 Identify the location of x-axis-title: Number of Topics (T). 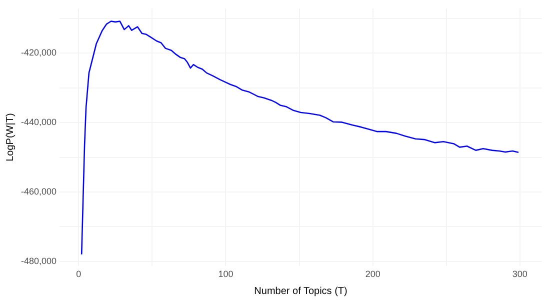
(301, 291).